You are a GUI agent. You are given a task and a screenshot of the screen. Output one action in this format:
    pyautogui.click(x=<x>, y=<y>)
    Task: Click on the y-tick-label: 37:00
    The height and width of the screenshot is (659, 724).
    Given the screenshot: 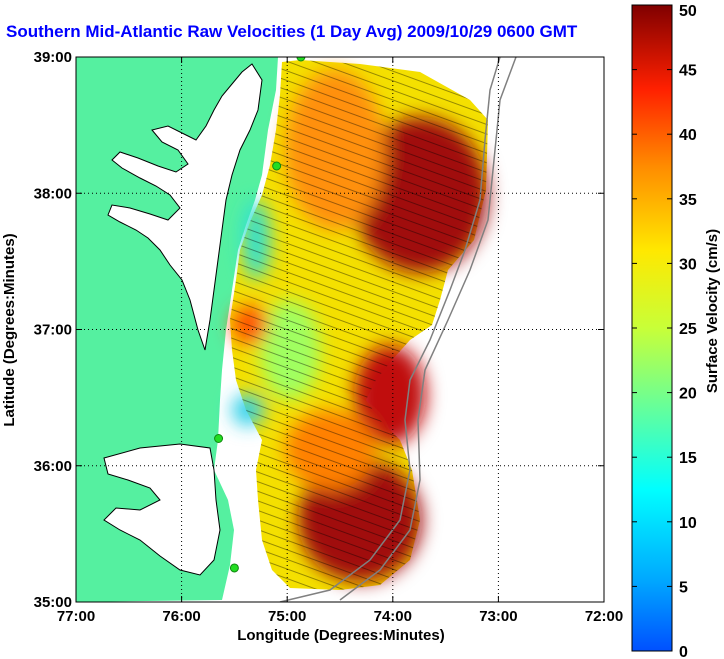 What is the action you would take?
    pyautogui.click(x=53, y=330)
    